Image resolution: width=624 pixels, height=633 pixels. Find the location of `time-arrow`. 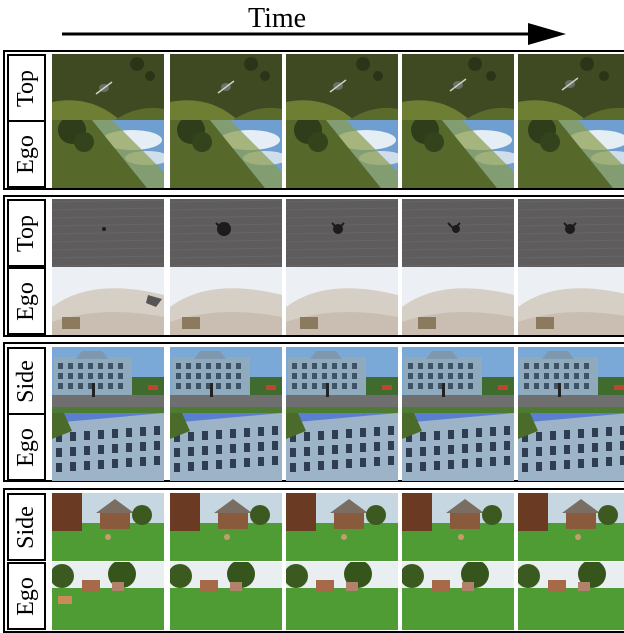

time-arrow is located at coordinates (314, 34).